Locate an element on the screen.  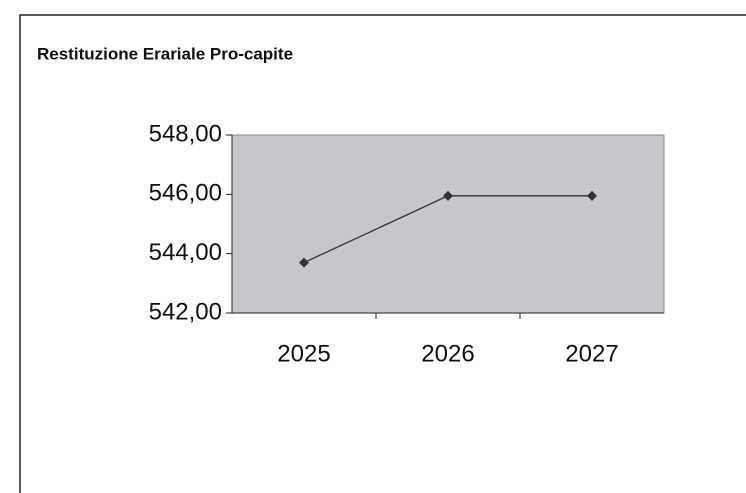
x-tick-label: 2027 is located at coordinates (591, 353).